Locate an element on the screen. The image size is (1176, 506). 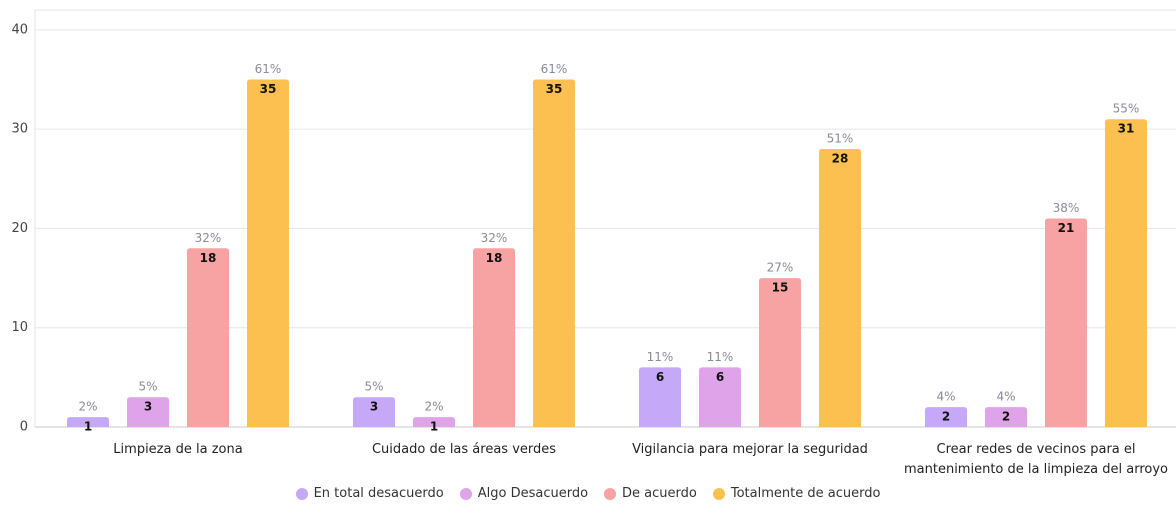
y-tick-label: 10 is located at coordinates (19, 327).